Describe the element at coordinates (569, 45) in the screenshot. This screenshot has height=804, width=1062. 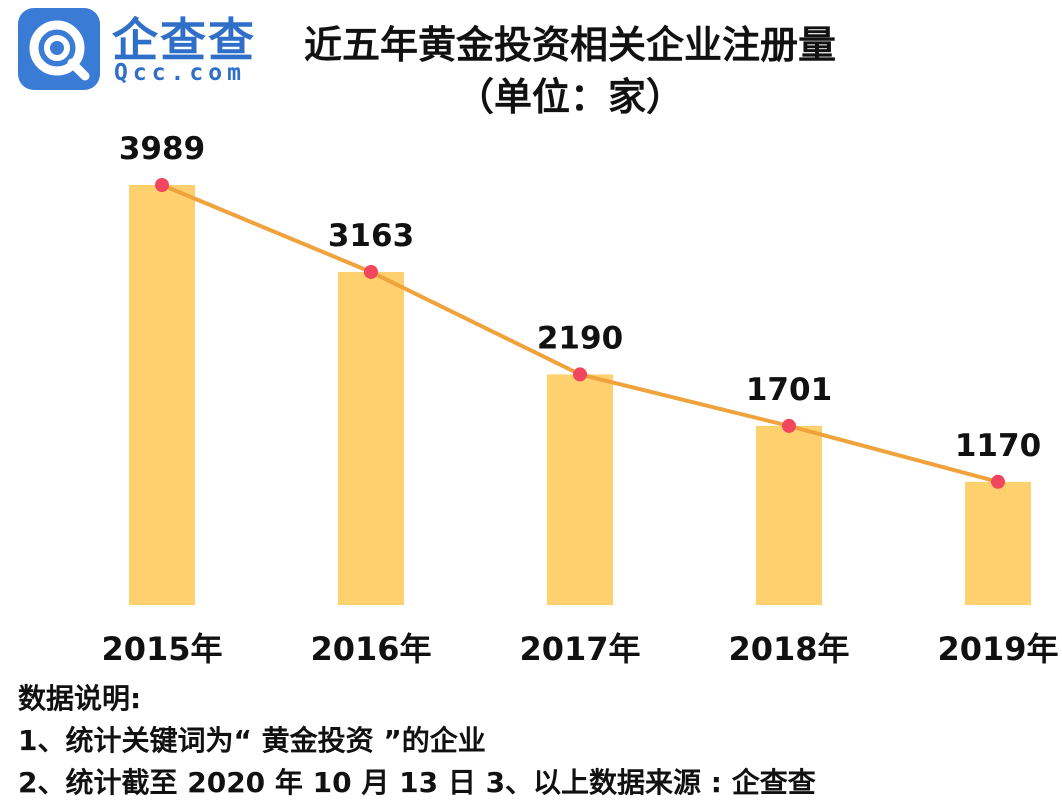
I see `chart-title: 近五年黄金投资相关企业注册量` at that location.